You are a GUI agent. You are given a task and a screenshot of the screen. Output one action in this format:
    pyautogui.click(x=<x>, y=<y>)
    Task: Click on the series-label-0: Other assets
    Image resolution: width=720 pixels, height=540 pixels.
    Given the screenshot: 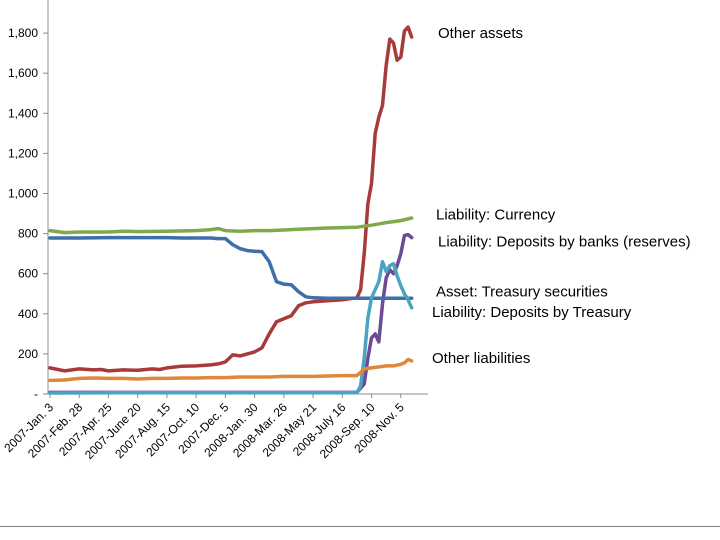 What is the action you would take?
    pyautogui.click(x=480, y=33)
    